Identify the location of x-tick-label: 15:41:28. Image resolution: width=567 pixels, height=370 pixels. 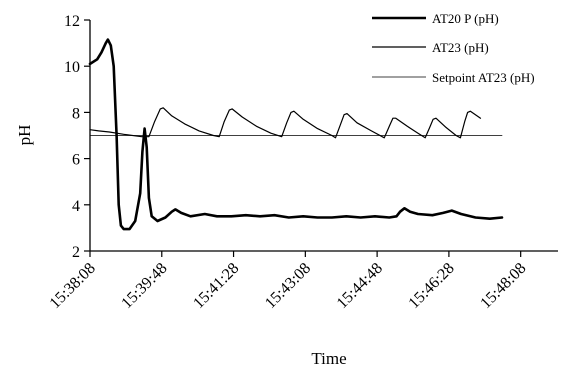
(216, 286).